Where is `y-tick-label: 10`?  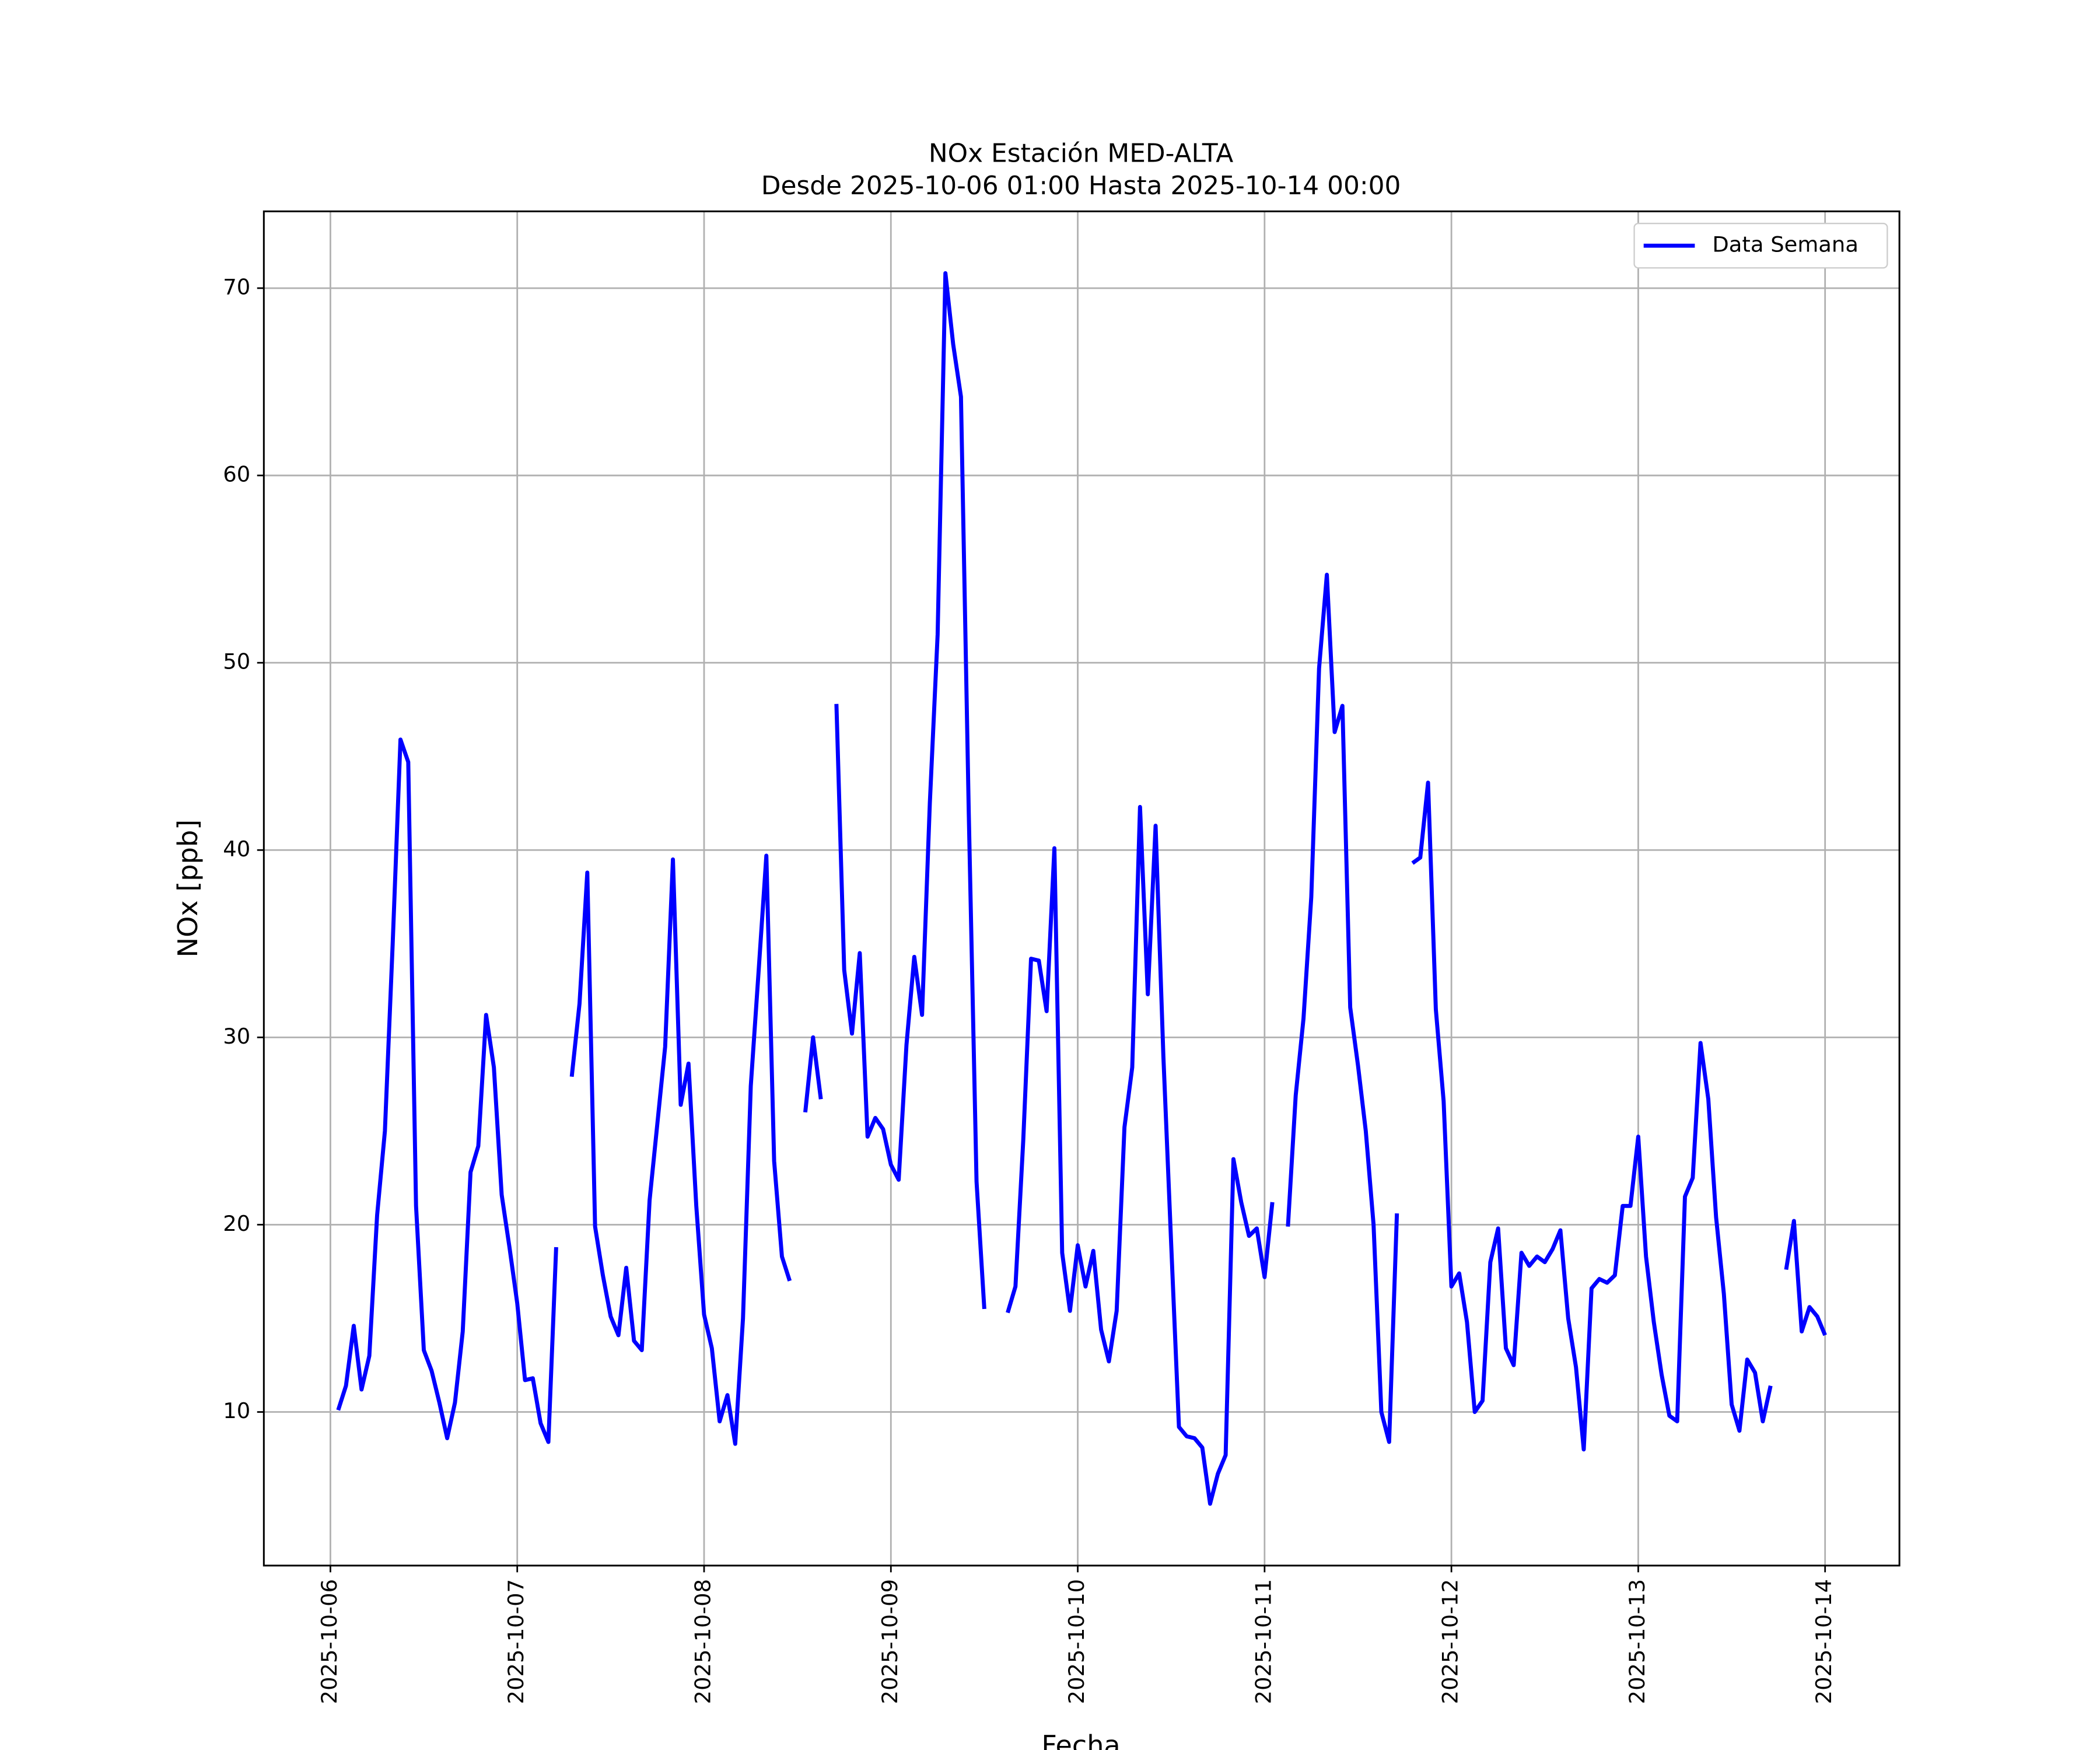 y-tick-label: 10 is located at coordinates (236, 1410).